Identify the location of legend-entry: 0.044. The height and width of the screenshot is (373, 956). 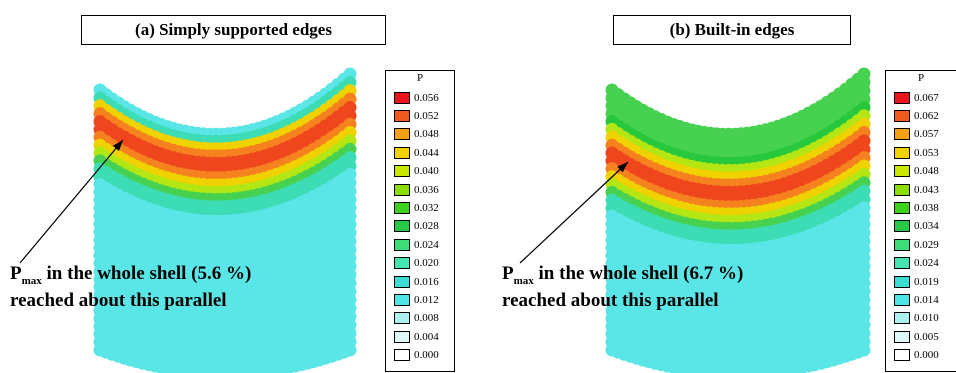
(416, 152).